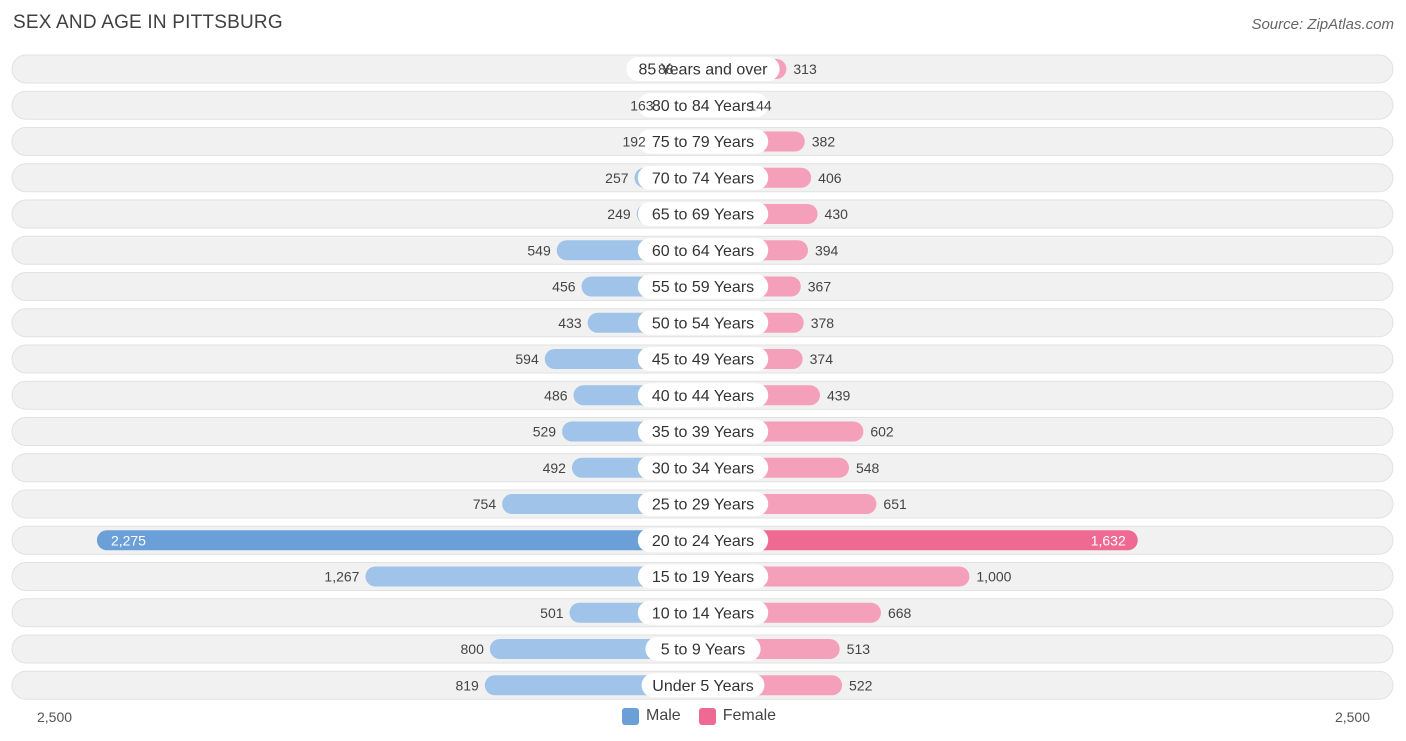 The width and height of the screenshot is (1406, 741). What do you see at coordinates (824, 142) in the screenshot?
I see `female-value-label: 382` at bounding box center [824, 142].